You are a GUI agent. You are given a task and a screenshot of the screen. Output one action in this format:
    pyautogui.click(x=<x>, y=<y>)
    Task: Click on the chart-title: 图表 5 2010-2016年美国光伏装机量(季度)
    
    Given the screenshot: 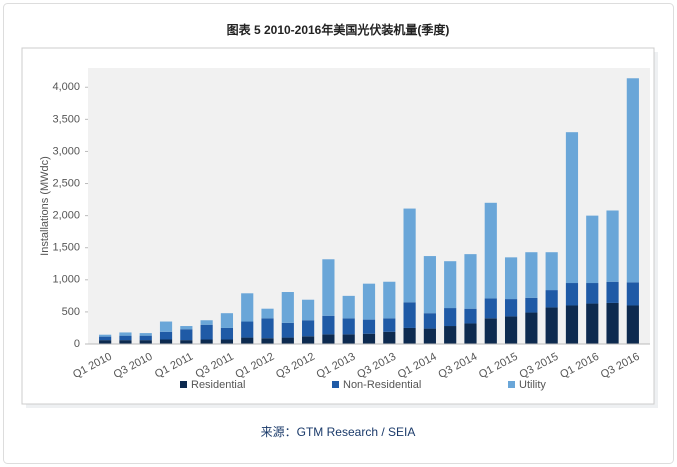 What is the action you would take?
    pyautogui.click(x=338, y=29)
    